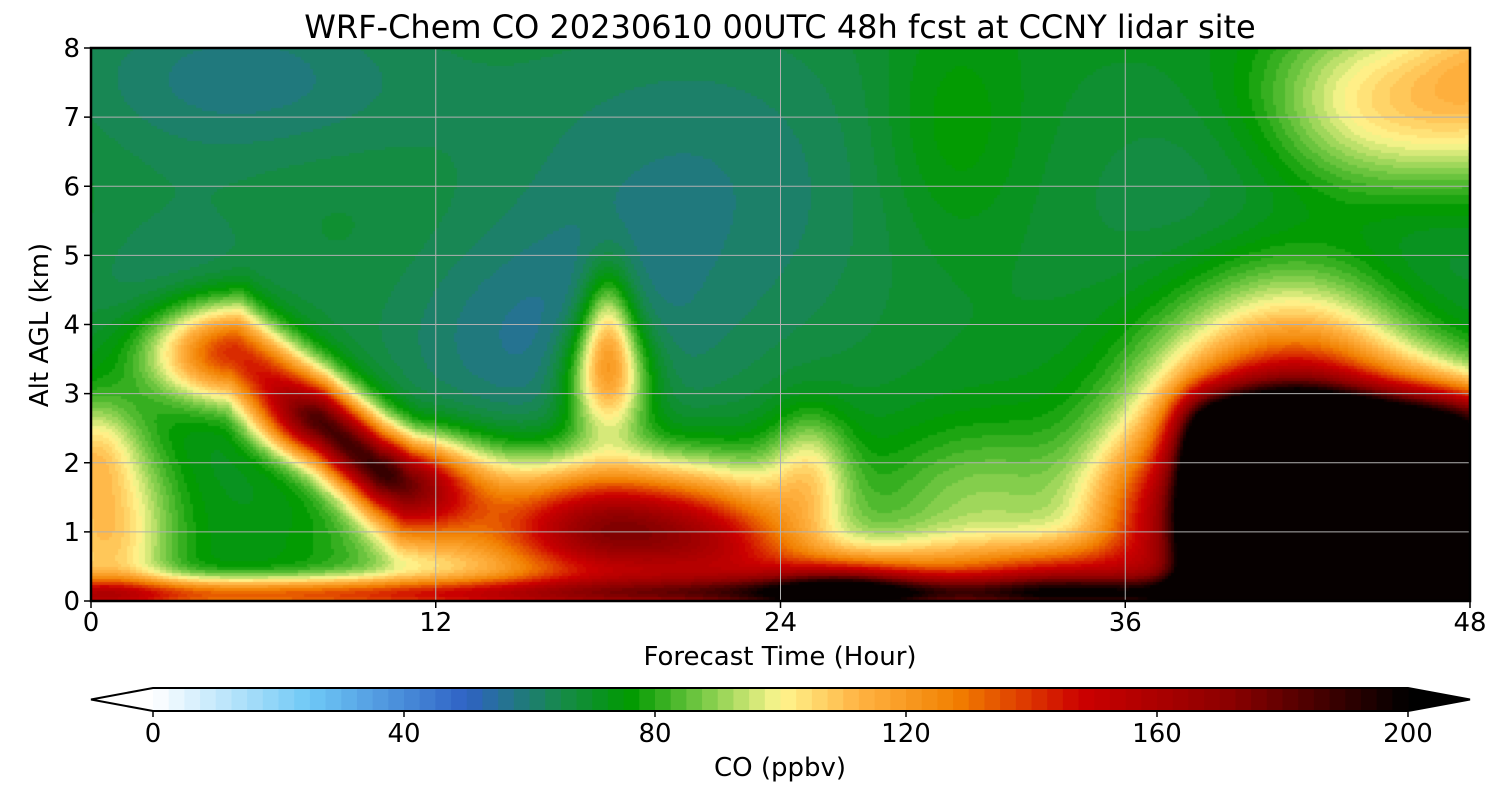  Describe the element at coordinates (780, 718) in the screenshot. I see `colorbar: 0 40 80 120 160 200` at that location.